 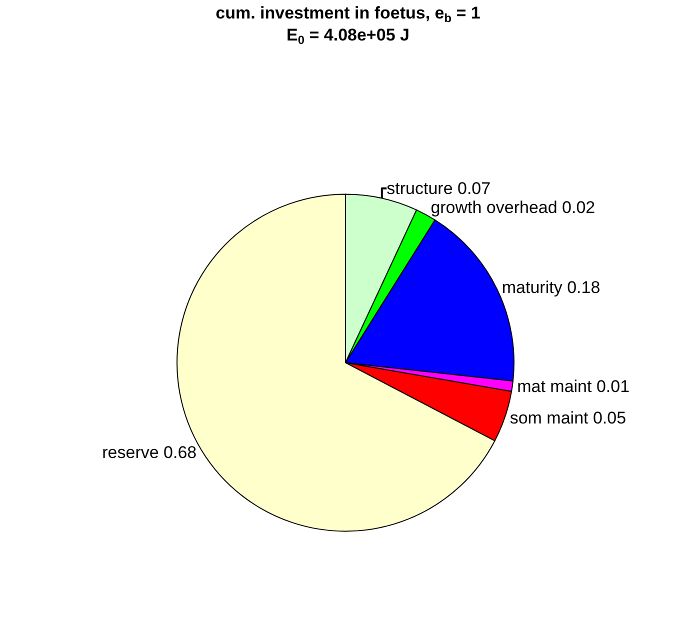 I want to click on slice-label: mat maint 0.01, so click(x=573, y=386).